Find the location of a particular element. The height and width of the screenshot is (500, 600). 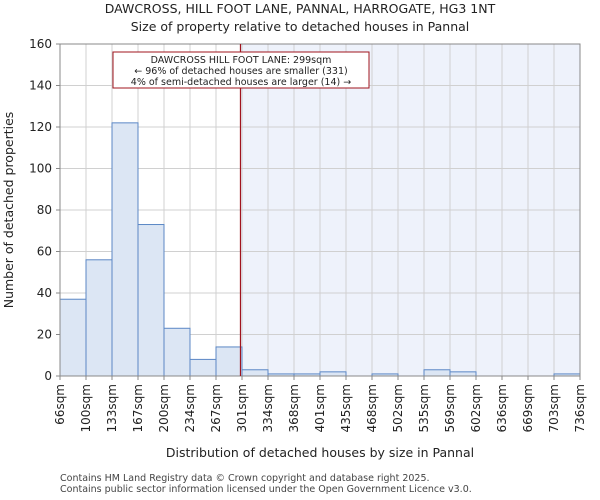

annotation-box is located at coordinates (241, 70).